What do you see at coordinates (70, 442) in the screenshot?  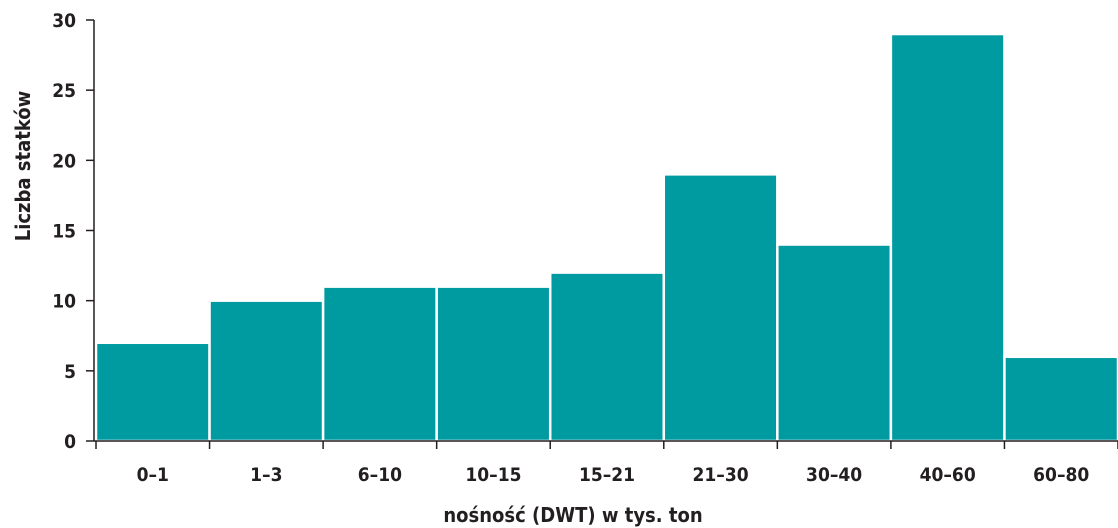 I see `y-tick-label: 0` at bounding box center [70, 442].